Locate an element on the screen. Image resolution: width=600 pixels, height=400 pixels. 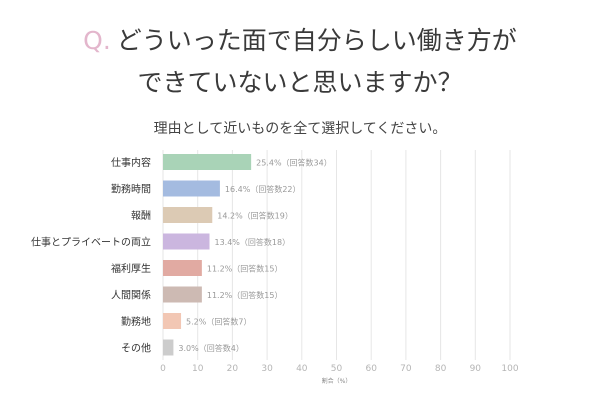
x-tick-label: 60 is located at coordinates (371, 369).